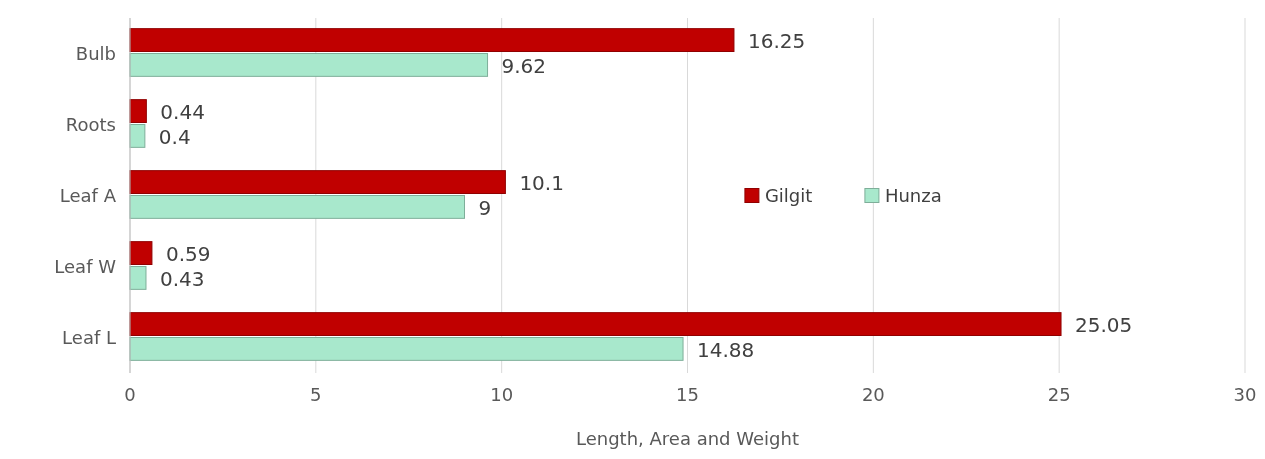  What do you see at coordinates (88, 195) in the screenshot?
I see `y-tick-label: Leaf A` at bounding box center [88, 195].